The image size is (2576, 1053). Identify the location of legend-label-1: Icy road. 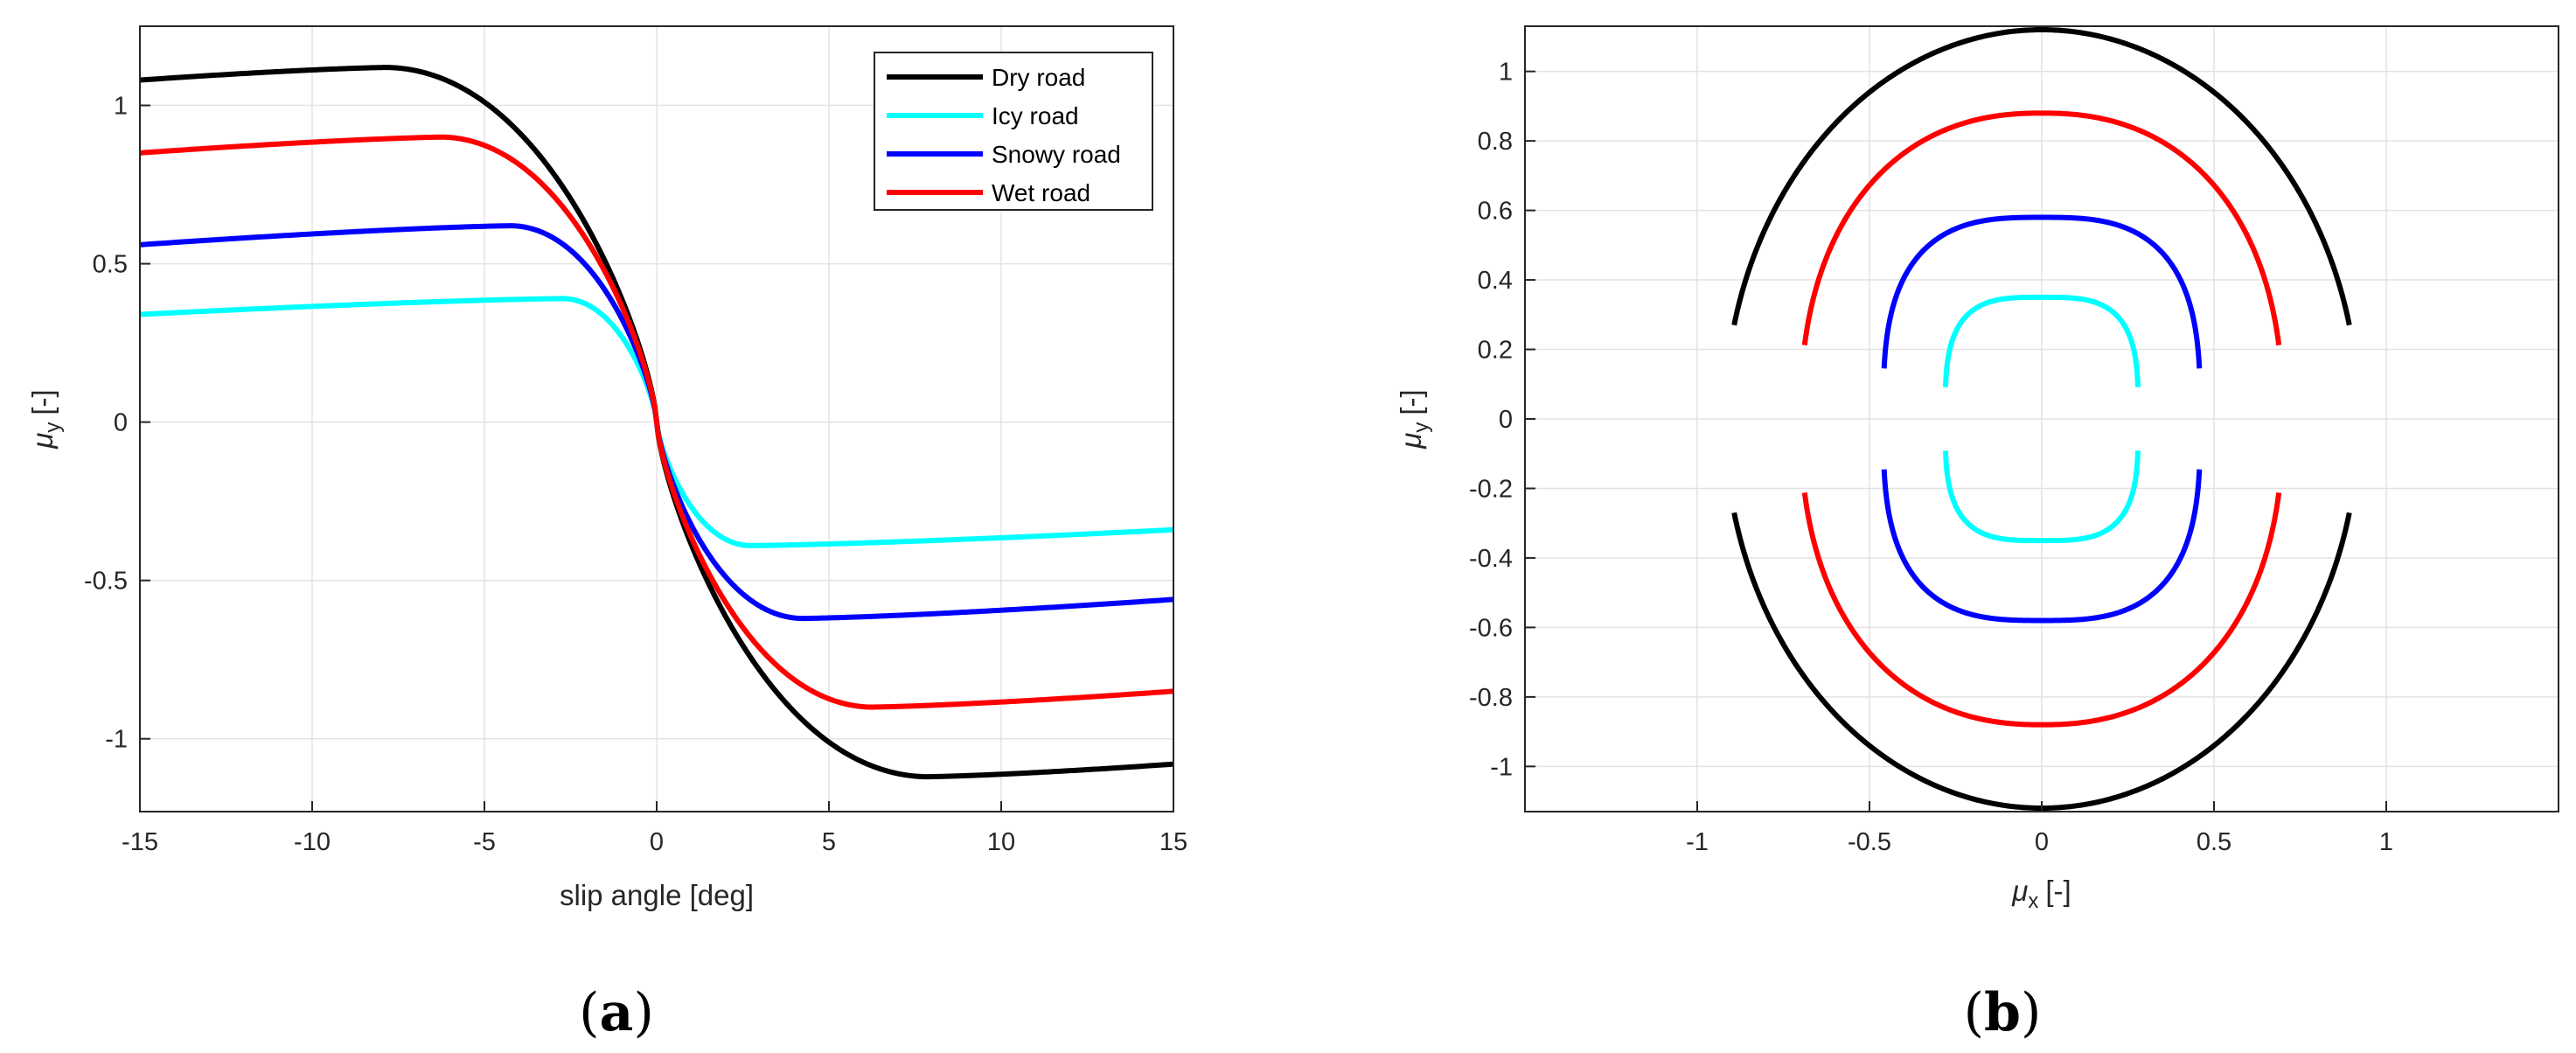
(1035, 116).